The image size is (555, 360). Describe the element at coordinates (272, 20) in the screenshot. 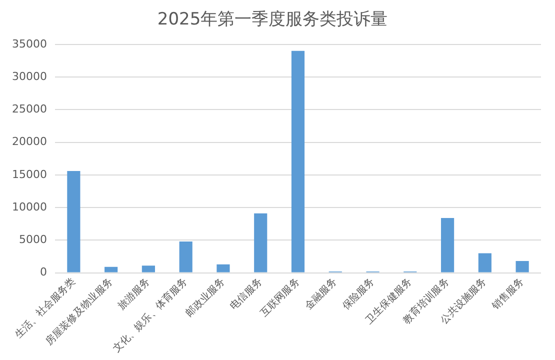

I see `chart-title: 2025年第一季度服务类投诉量` at that location.